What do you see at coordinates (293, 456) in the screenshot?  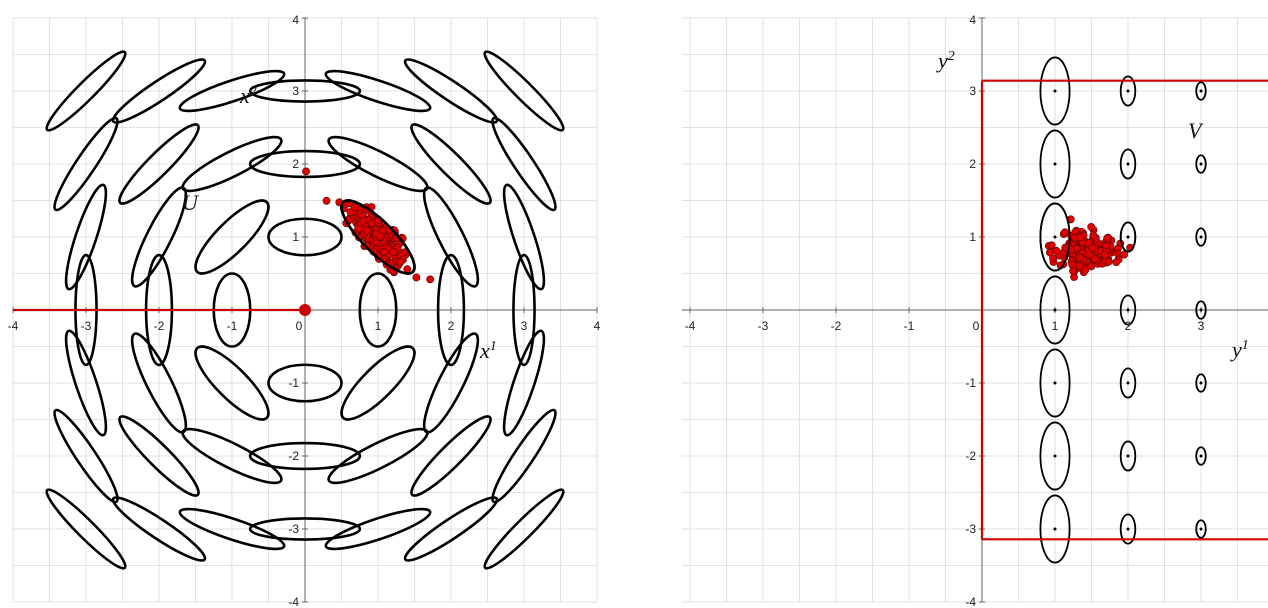 I see `left-y-tick-label: -2` at bounding box center [293, 456].